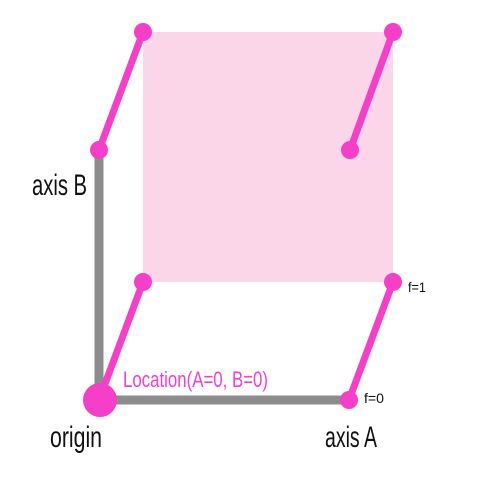  What do you see at coordinates (393, 282) in the screenshot?
I see `point-plane-bottom-right` at bounding box center [393, 282].